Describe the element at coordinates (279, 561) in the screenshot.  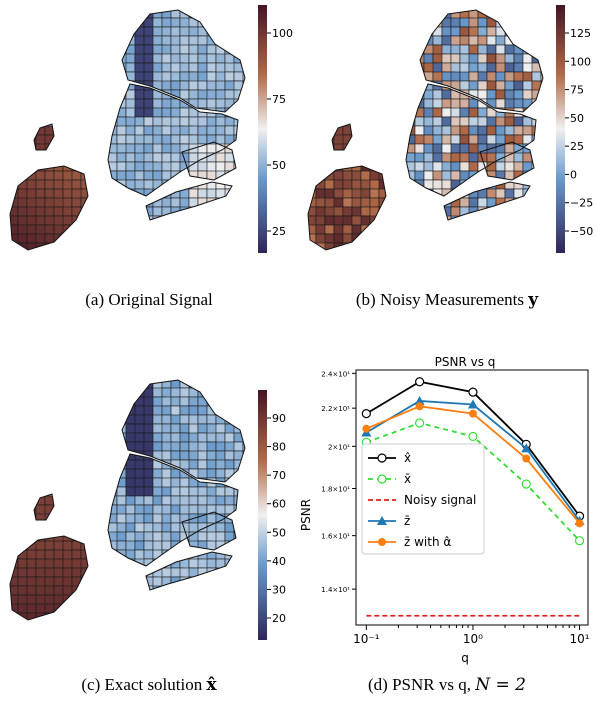
I see `colorbar-tick-label: 40` at that location.